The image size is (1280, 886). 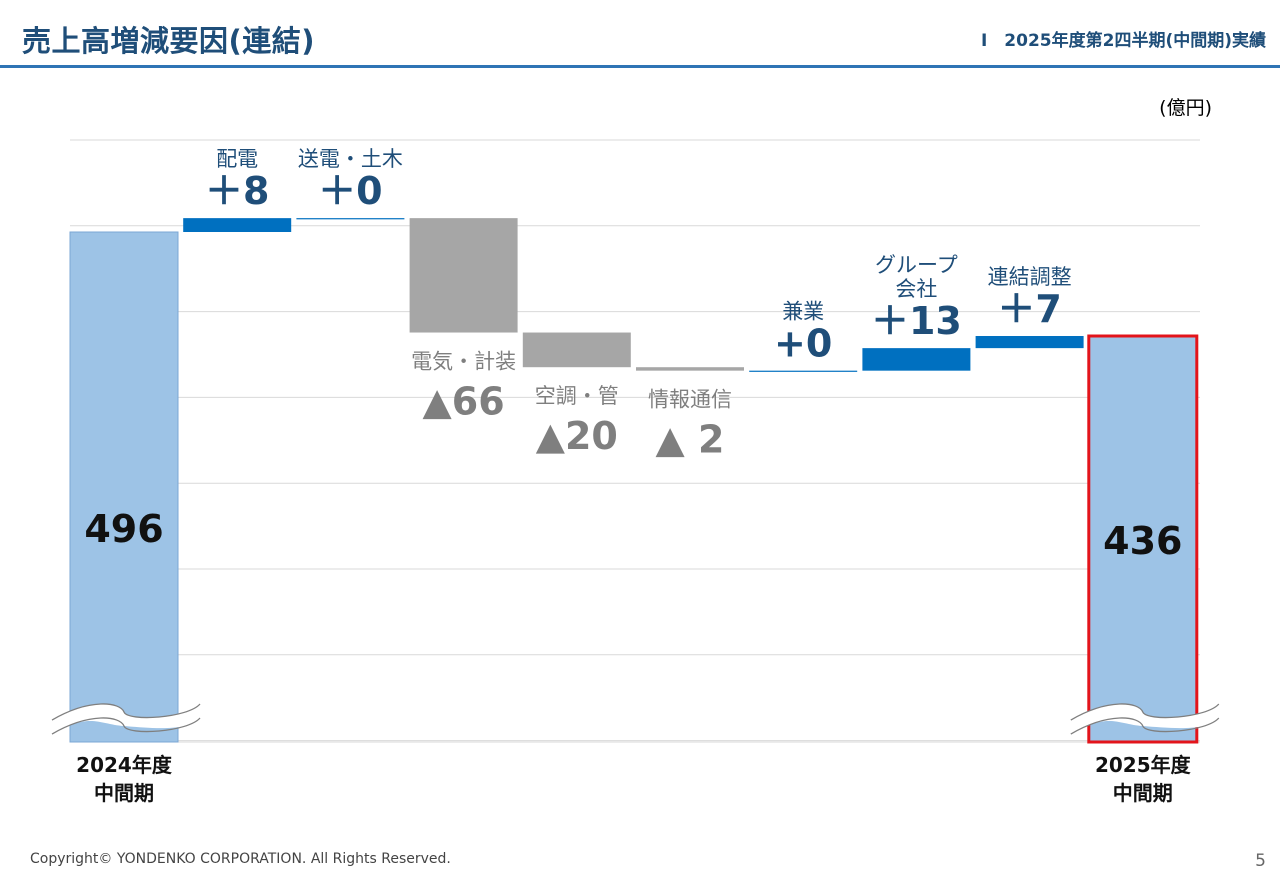 I want to click on section-label: Ⅰ 2025年度第2四半期(中間期)実績, so click(x=1123, y=41).